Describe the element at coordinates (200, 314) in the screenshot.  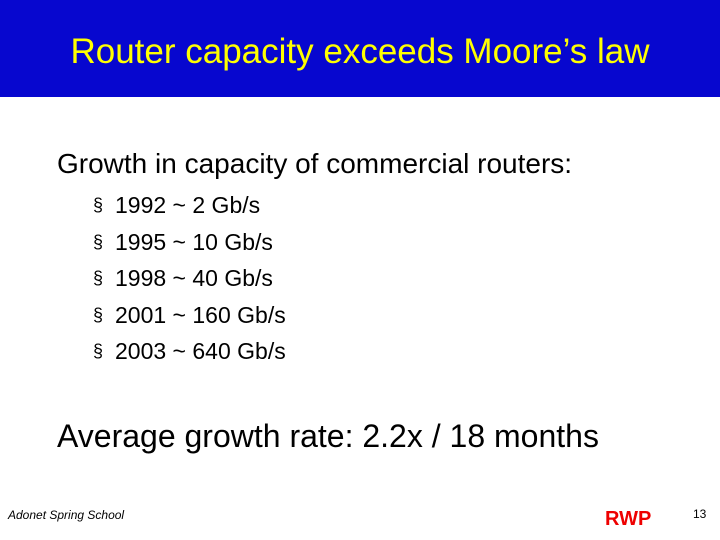
I see `bullet-text: 2001 ~ 160 Gb/s` at that location.